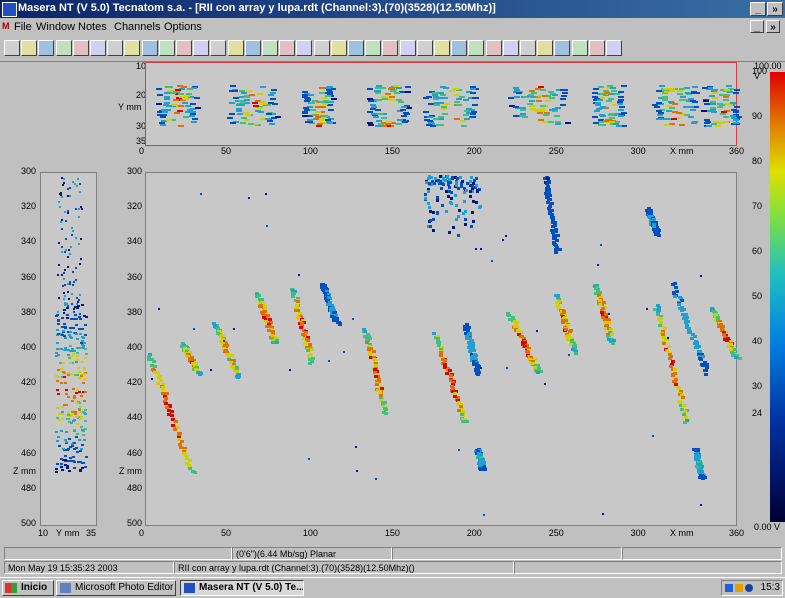 The height and width of the screenshot is (598, 785). What do you see at coordinates (6, 26) in the screenshot?
I see `document-icon: M` at bounding box center [6, 26].